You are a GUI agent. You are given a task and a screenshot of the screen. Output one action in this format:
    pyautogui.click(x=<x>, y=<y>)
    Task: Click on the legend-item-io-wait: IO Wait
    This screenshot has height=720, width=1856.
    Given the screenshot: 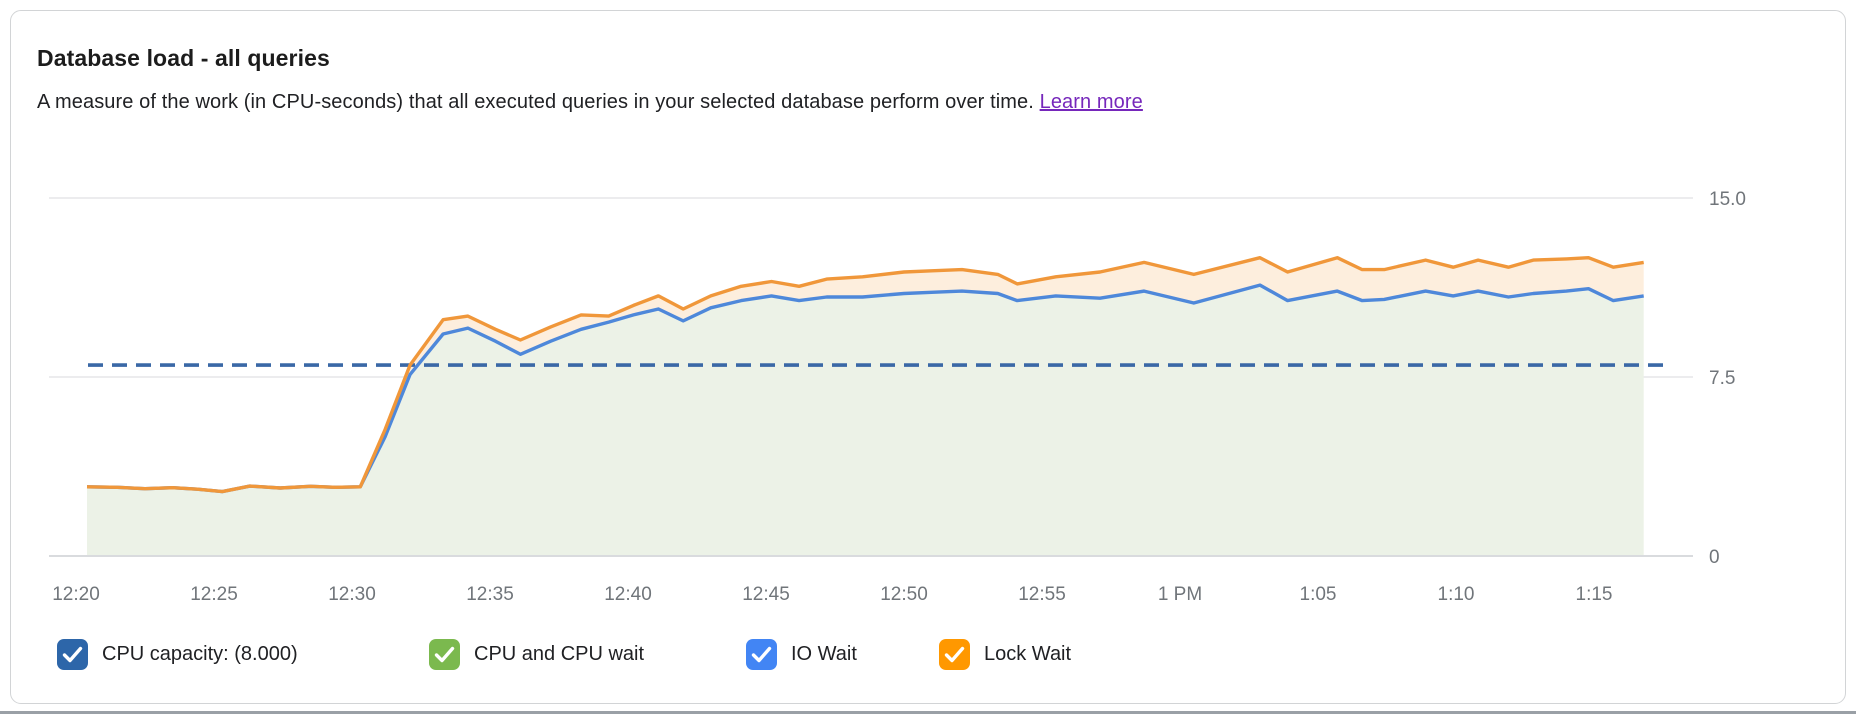 What is the action you would take?
    pyautogui.click(x=801, y=654)
    